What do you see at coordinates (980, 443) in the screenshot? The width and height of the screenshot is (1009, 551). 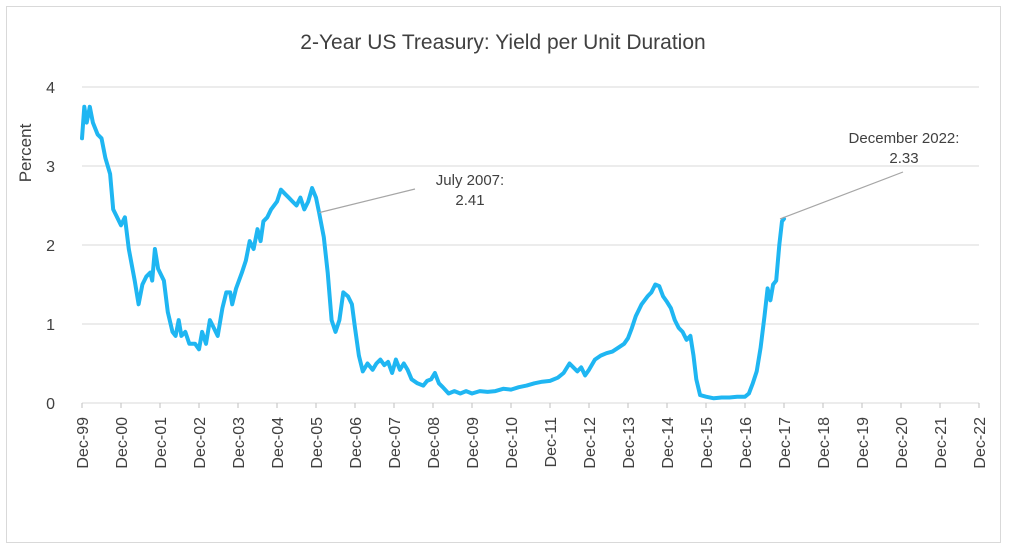 I see `x-tick-label: Dec-22` at bounding box center [980, 443].